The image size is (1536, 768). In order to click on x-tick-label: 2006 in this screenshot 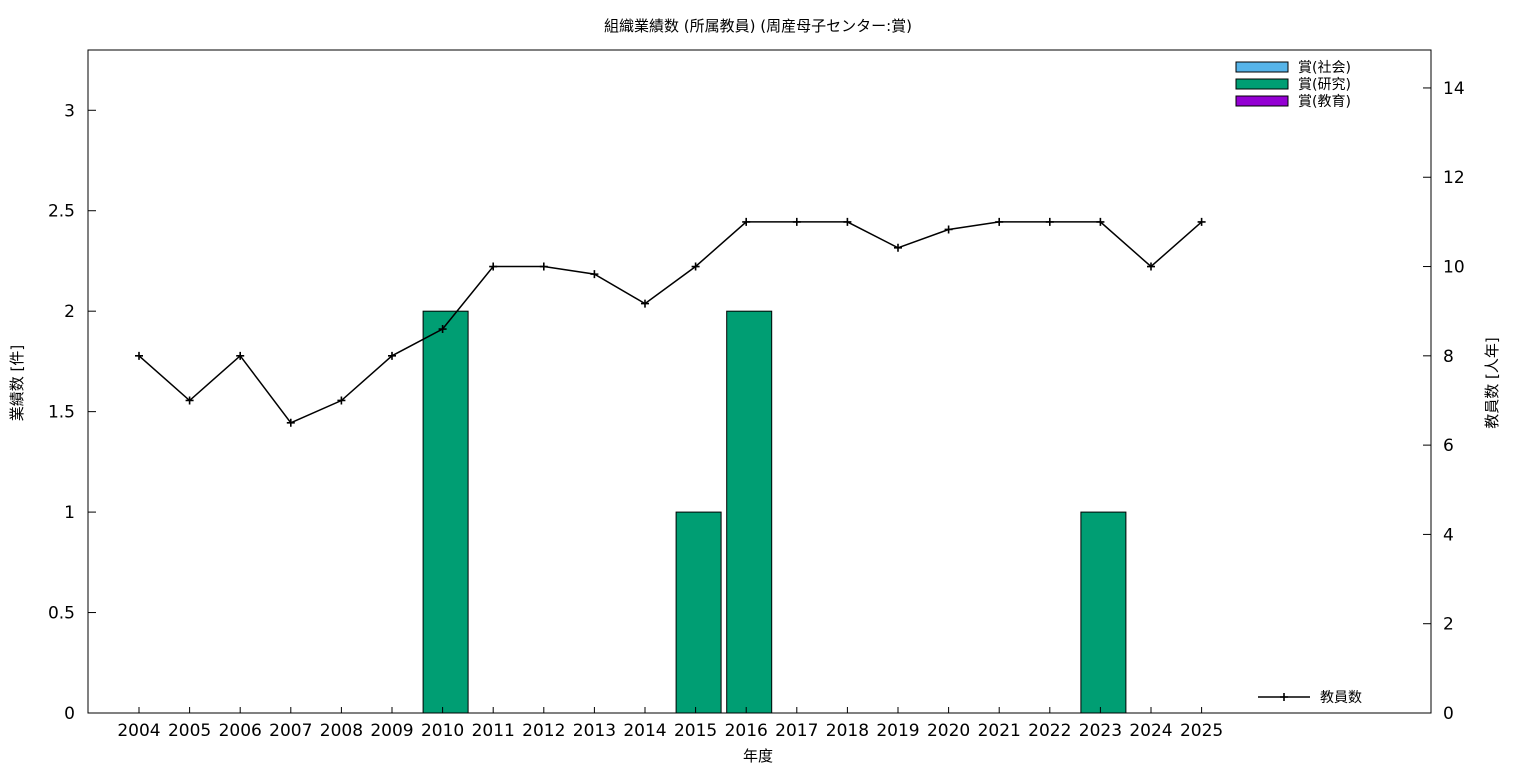, I will do `click(240, 731)`.